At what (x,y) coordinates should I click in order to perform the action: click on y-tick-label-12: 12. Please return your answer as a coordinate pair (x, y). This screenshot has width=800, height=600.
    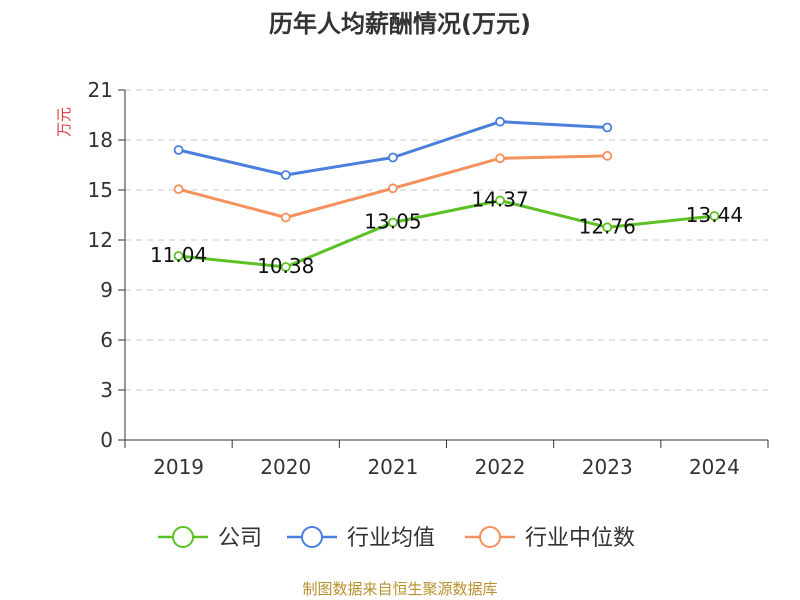
    Looking at the image, I should click on (100, 240).